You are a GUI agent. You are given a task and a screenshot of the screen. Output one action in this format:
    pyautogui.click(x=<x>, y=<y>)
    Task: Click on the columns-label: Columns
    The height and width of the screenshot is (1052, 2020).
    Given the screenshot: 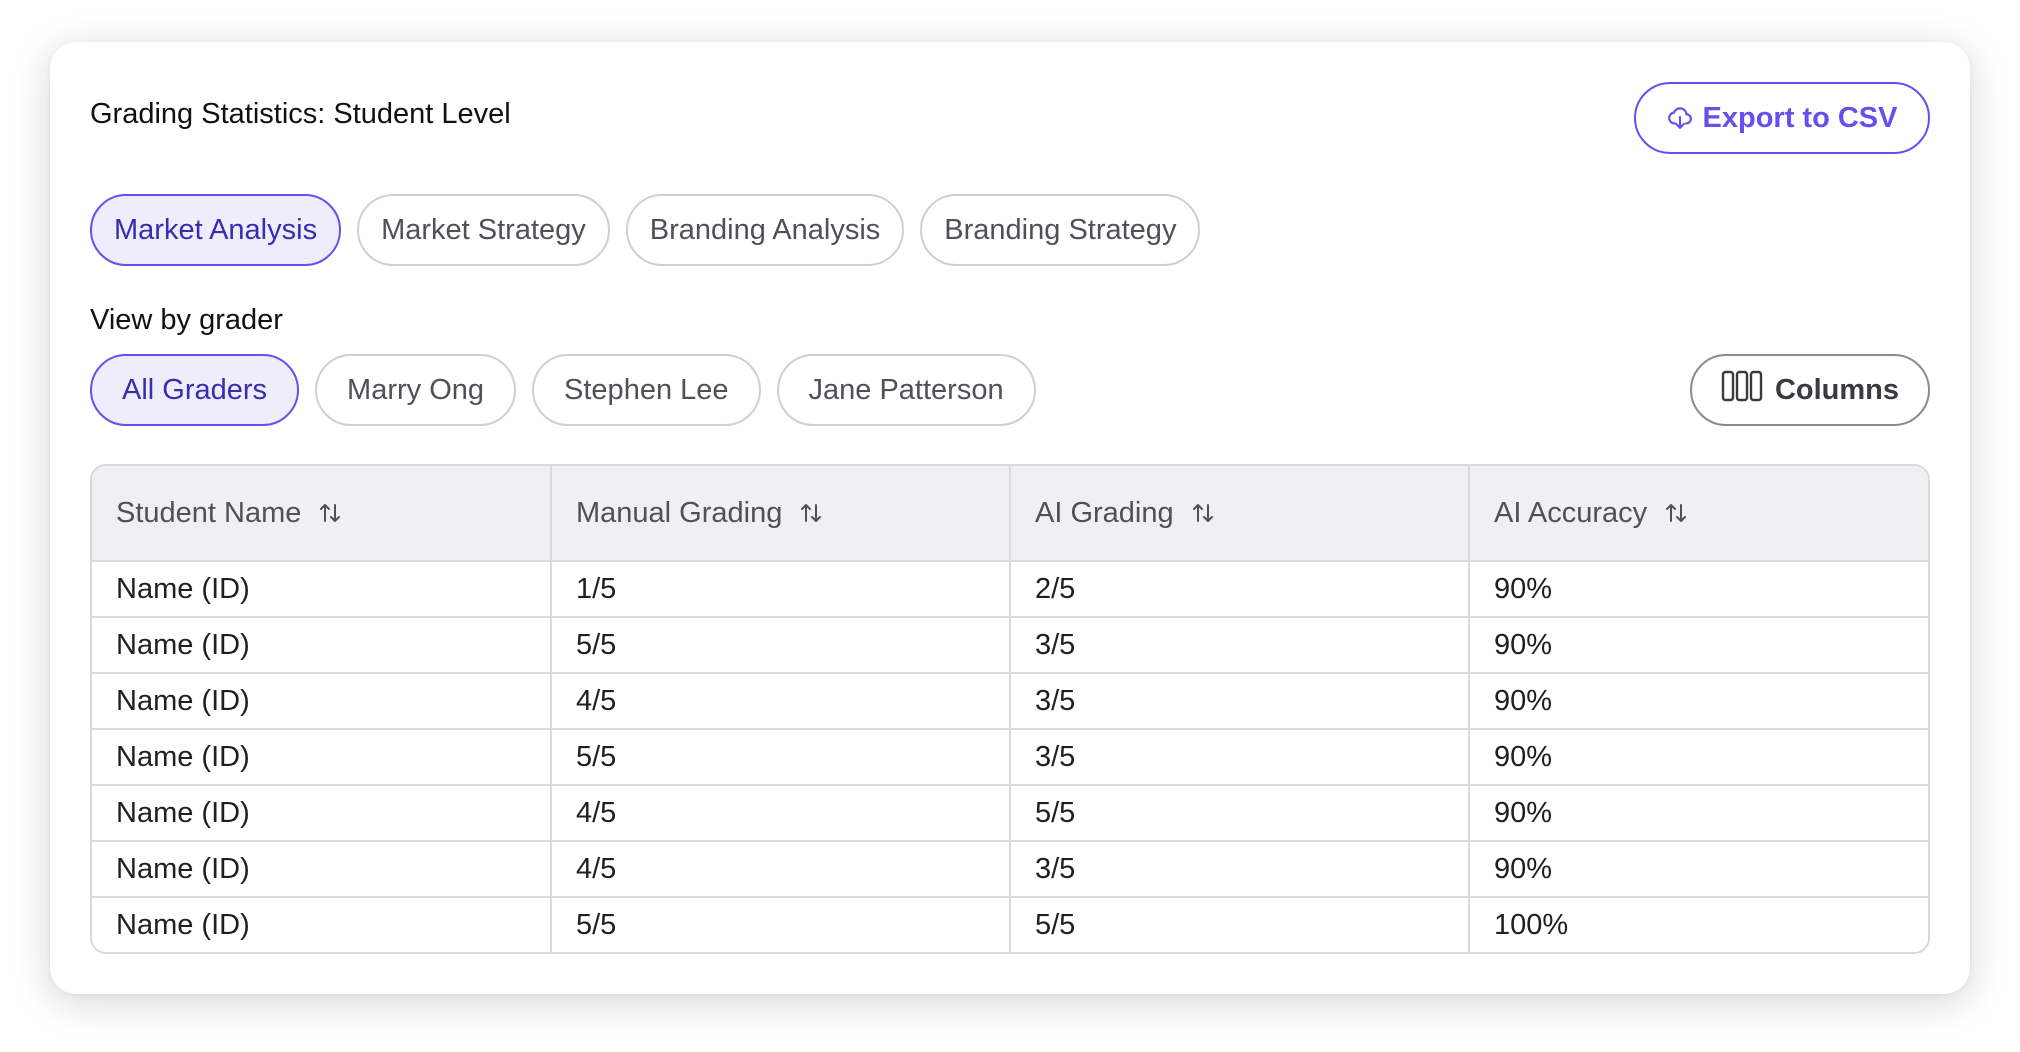 What is the action you would take?
    pyautogui.click(x=1837, y=389)
    